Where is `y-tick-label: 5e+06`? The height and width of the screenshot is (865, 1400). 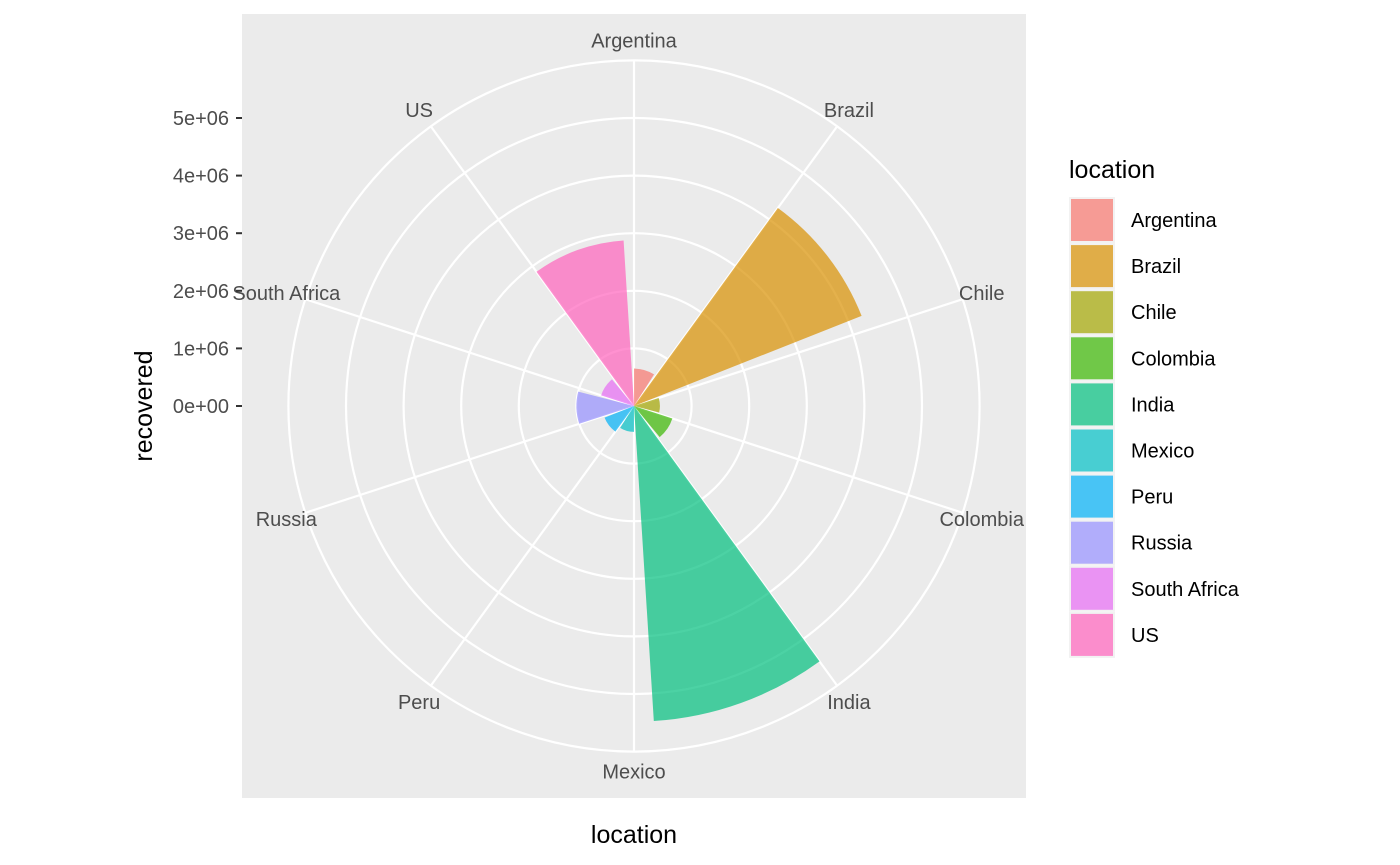 y-tick-label: 5e+06 is located at coordinates (201, 119).